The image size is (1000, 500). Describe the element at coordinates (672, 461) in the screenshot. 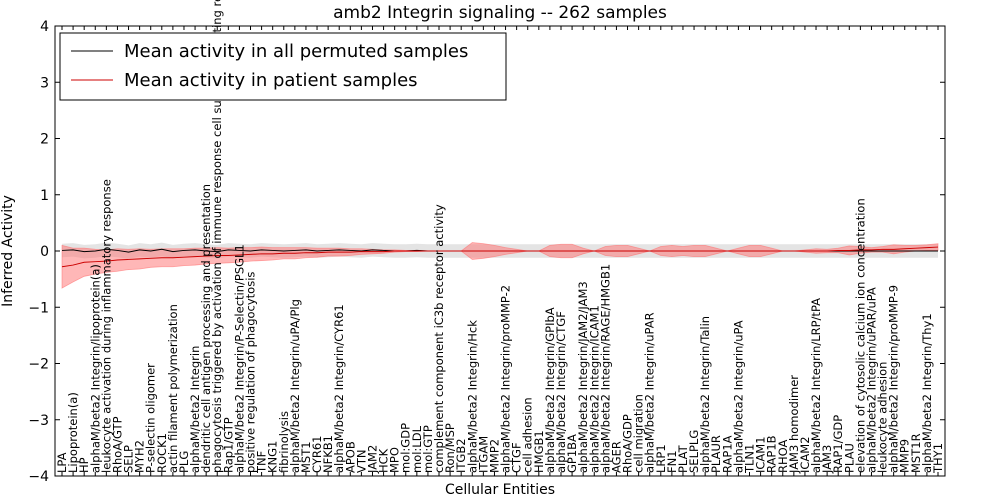

I see `entity-label: FN1` at that location.